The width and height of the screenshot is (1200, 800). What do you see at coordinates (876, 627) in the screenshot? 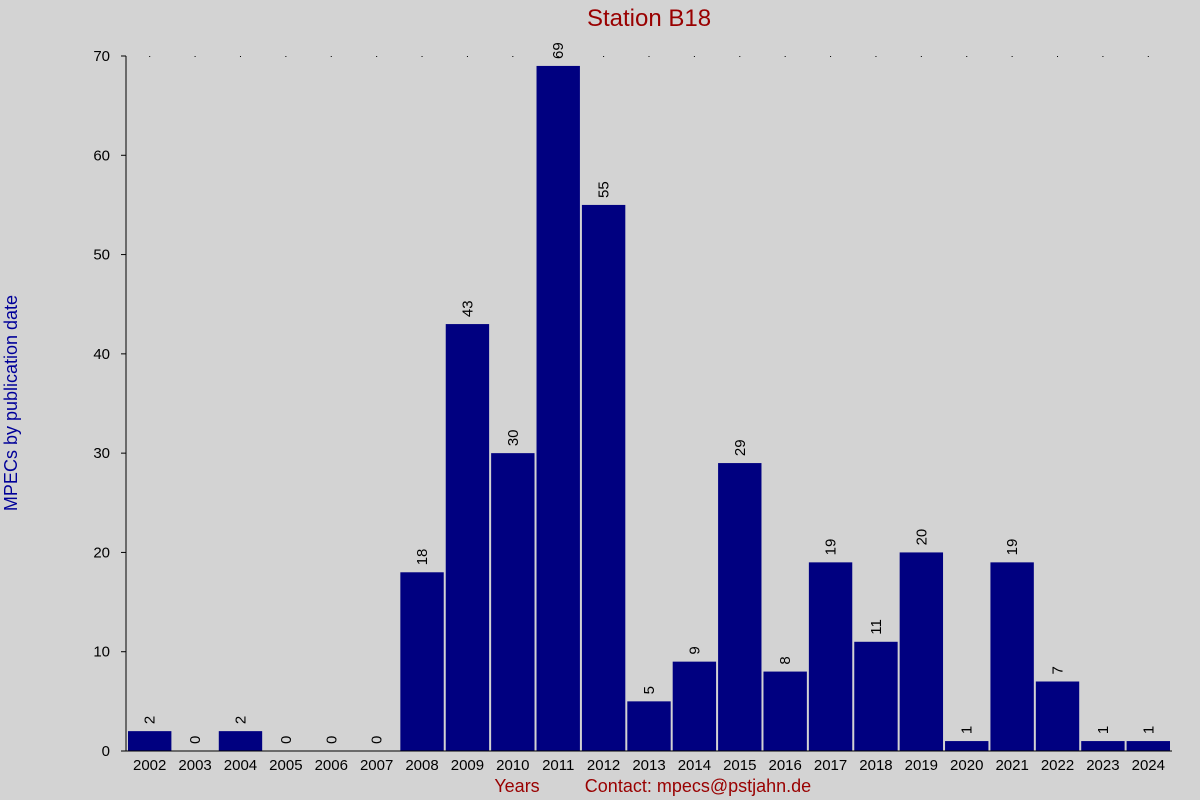
I see `bar-value-label: 11` at bounding box center [876, 627].